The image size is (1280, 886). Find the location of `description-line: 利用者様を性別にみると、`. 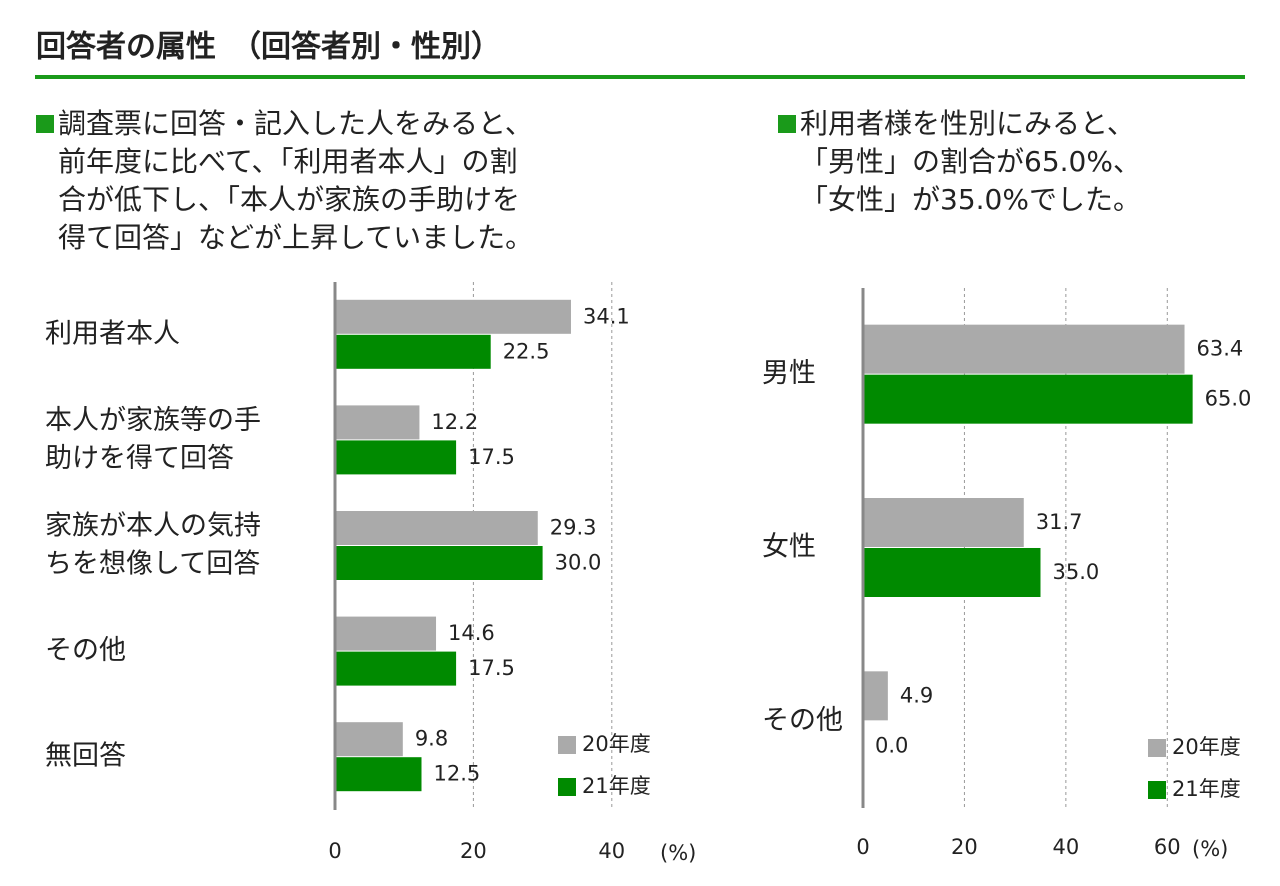

description-line: 利用者様を性別にみると、 is located at coordinates (967, 123).